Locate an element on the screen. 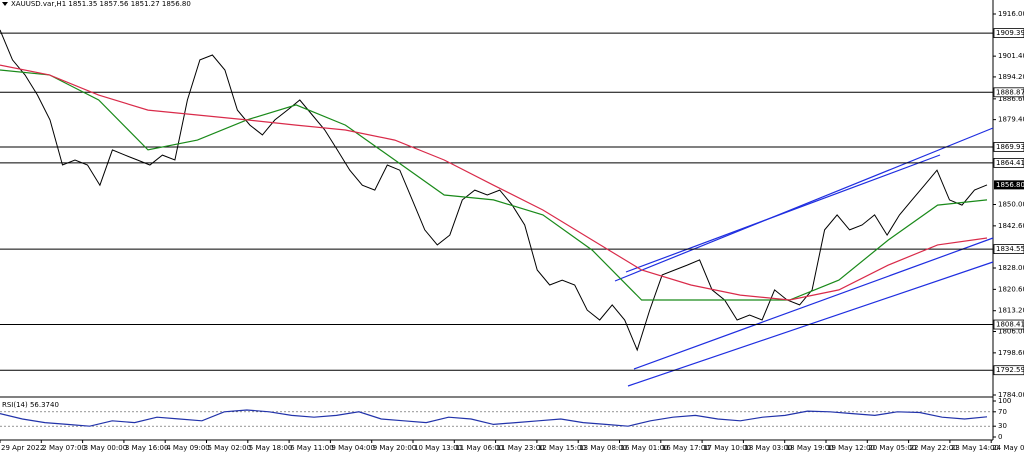  y-tick-label: 1894.20 is located at coordinates (1011, 77).